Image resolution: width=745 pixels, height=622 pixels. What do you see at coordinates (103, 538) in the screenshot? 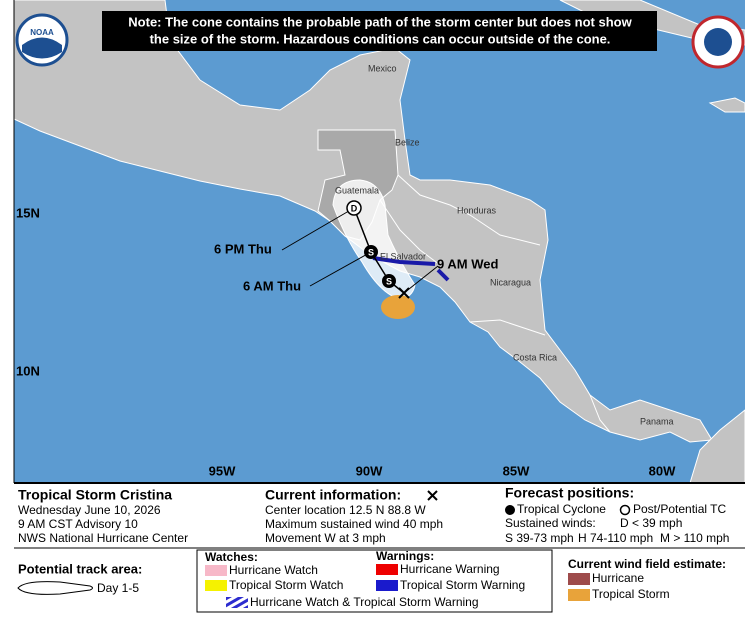
I see `storm-line: NWS National Hurricane Center` at bounding box center [103, 538].